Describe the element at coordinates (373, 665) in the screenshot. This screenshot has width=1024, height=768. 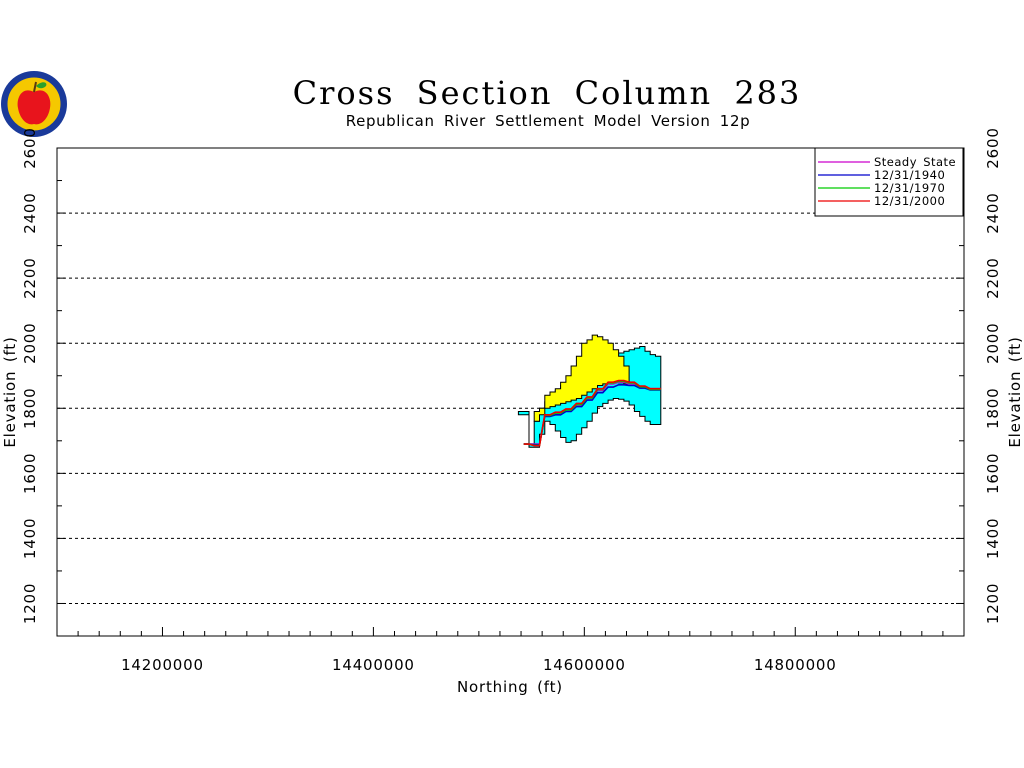
I see `x-tick-label: 14400000` at that location.